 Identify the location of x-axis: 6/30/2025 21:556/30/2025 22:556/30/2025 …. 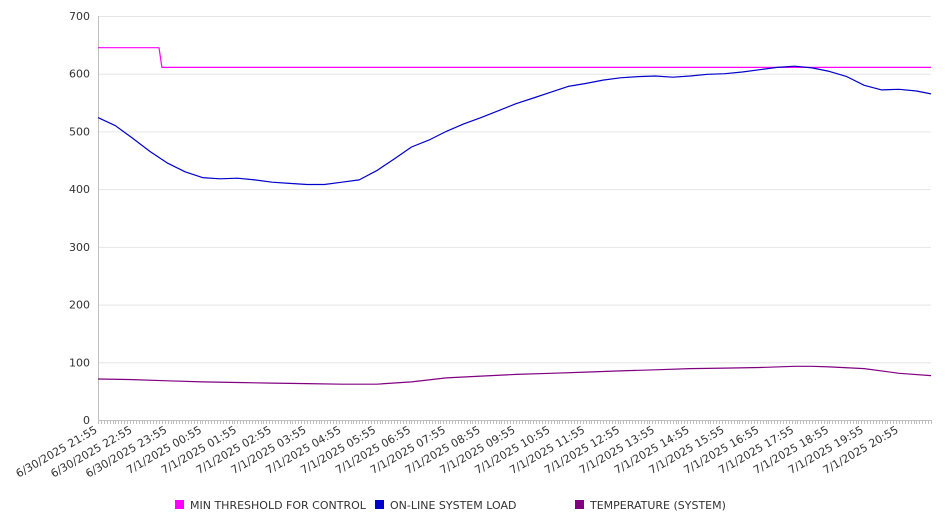
(473, 450).